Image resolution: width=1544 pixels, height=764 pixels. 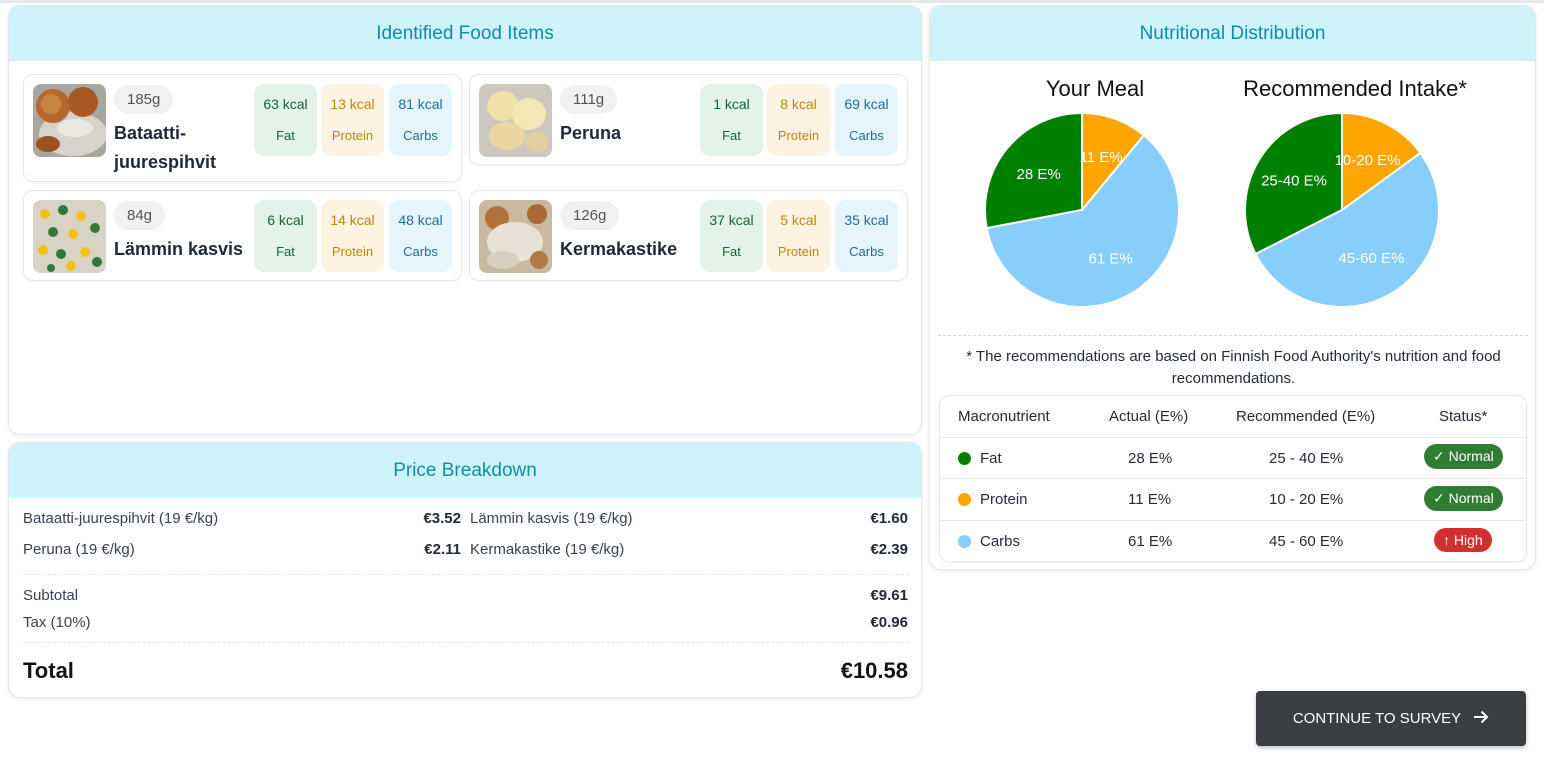 I want to click on actual-value: 61 E%, so click(x=1150, y=541).